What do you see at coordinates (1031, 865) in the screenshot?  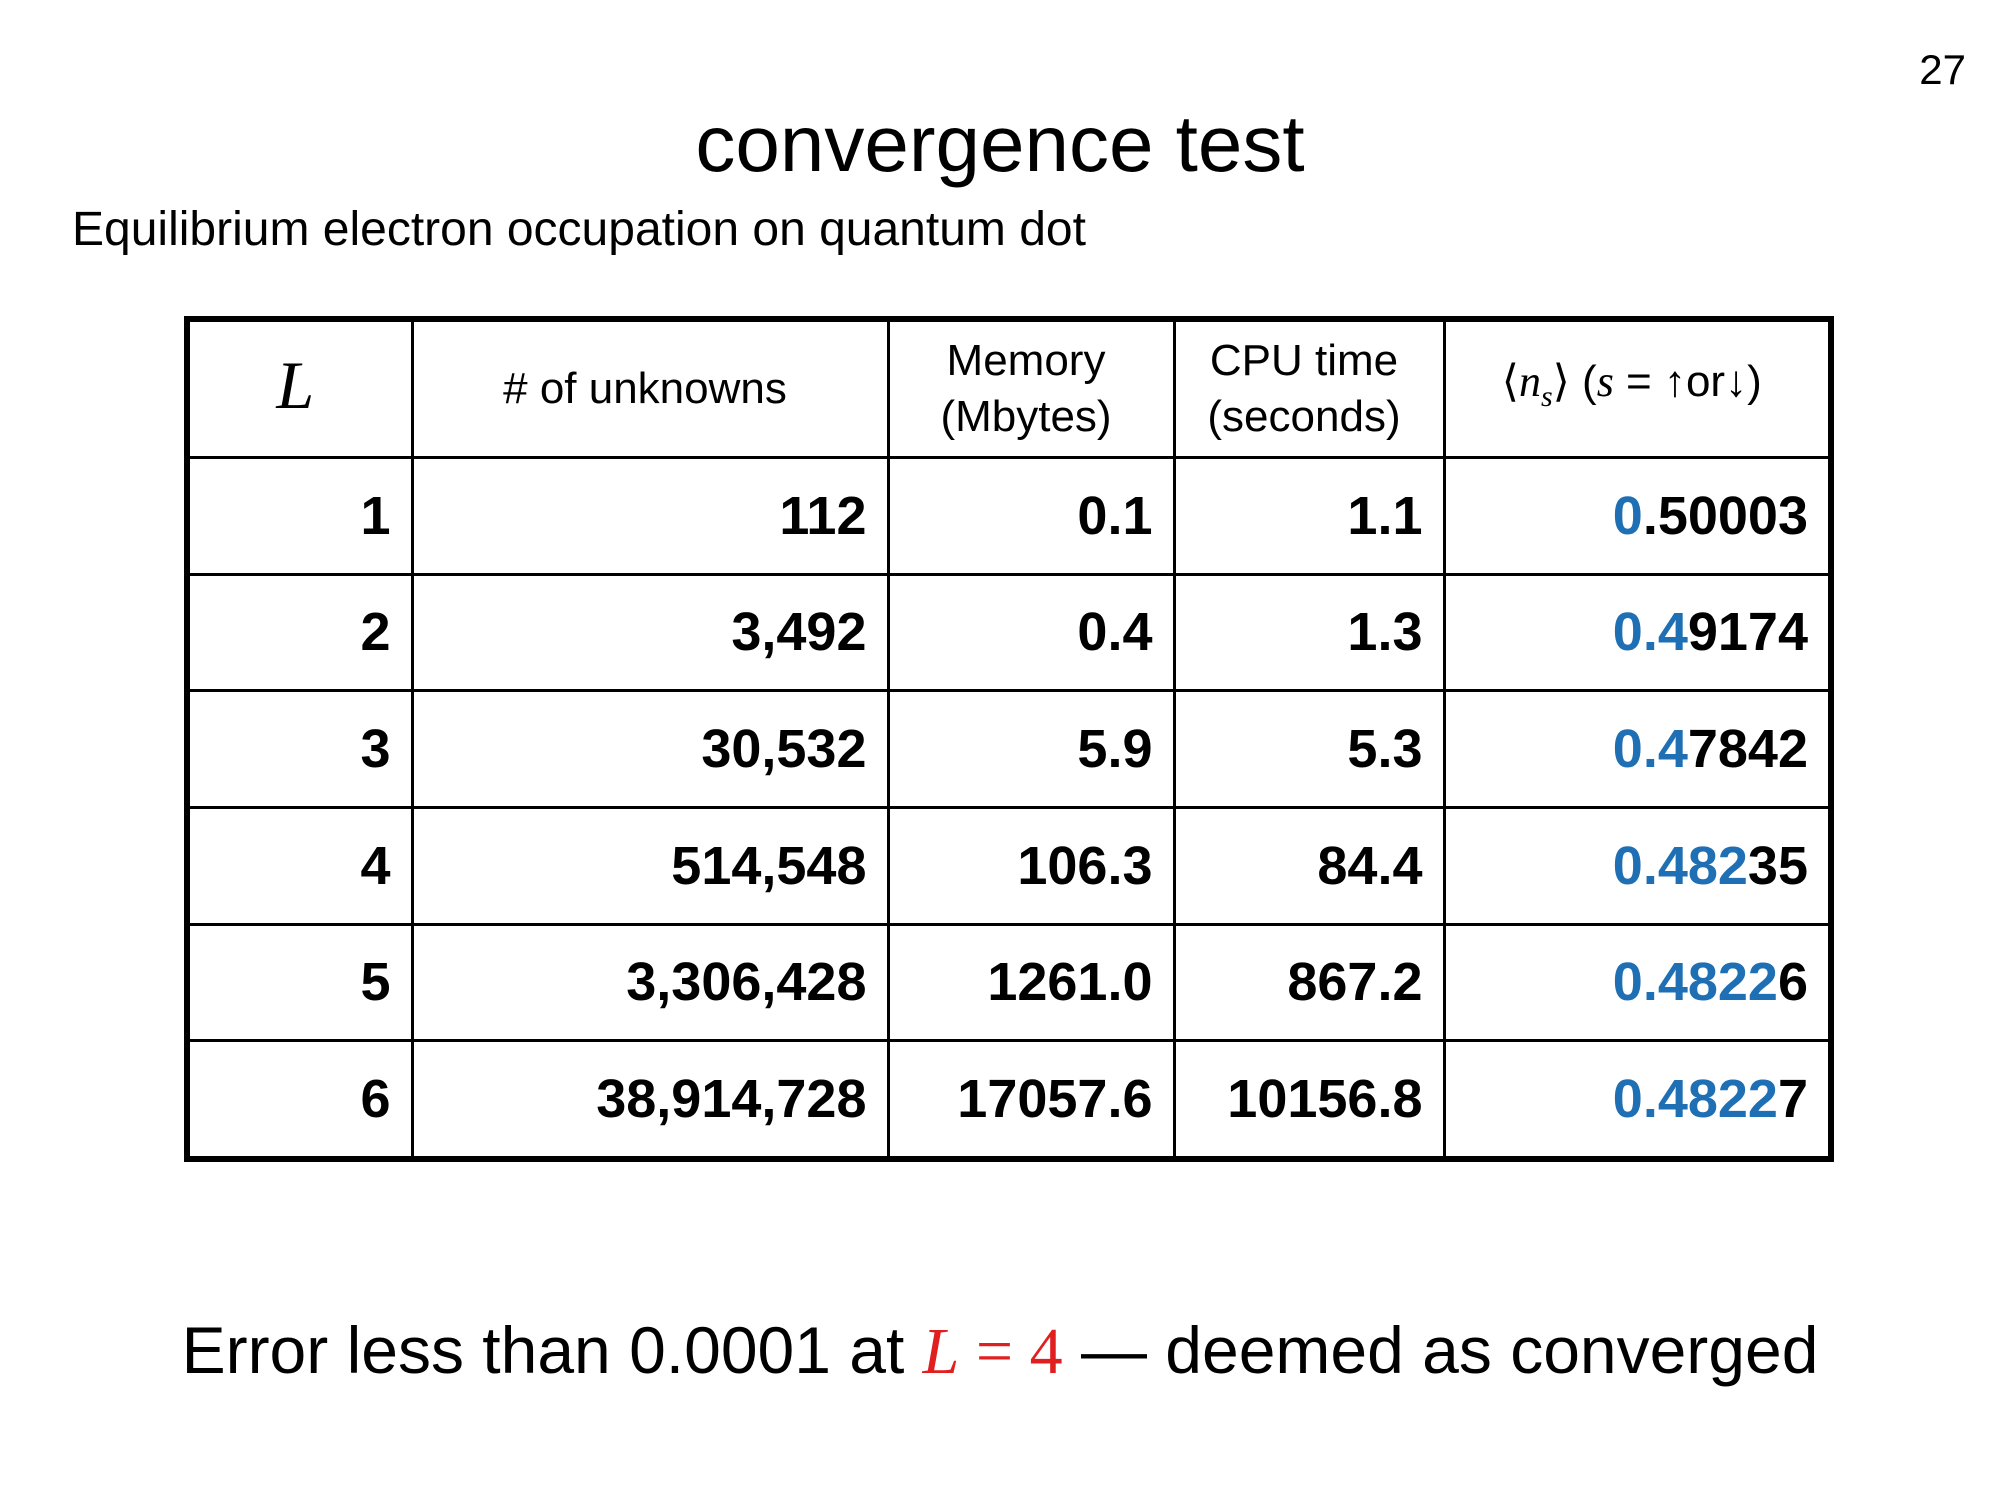 I see `cell-memory: 106.3` at bounding box center [1031, 865].